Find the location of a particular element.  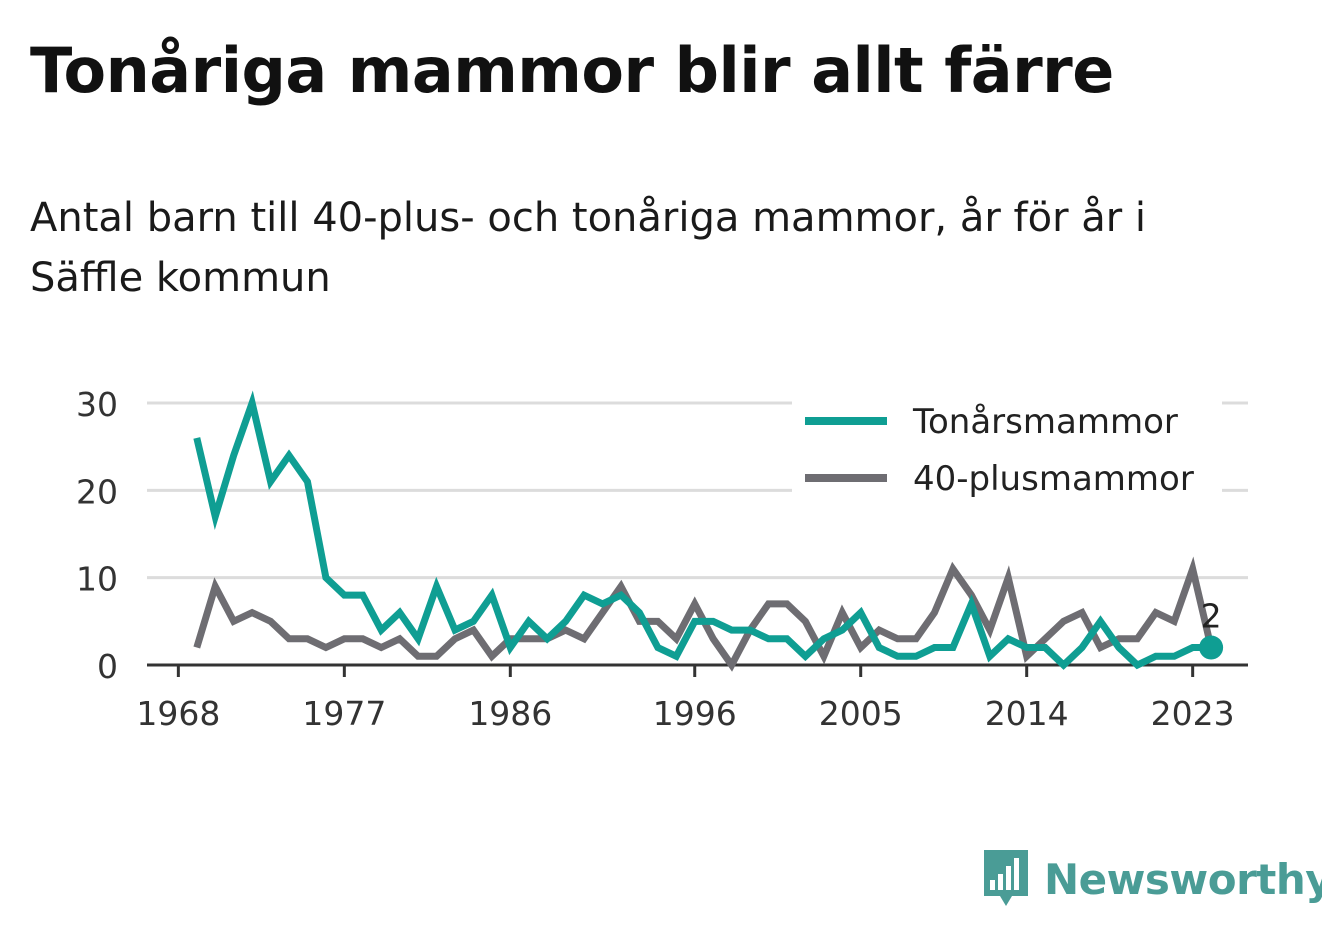

y-tick-label: 10 is located at coordinates (97, 579).